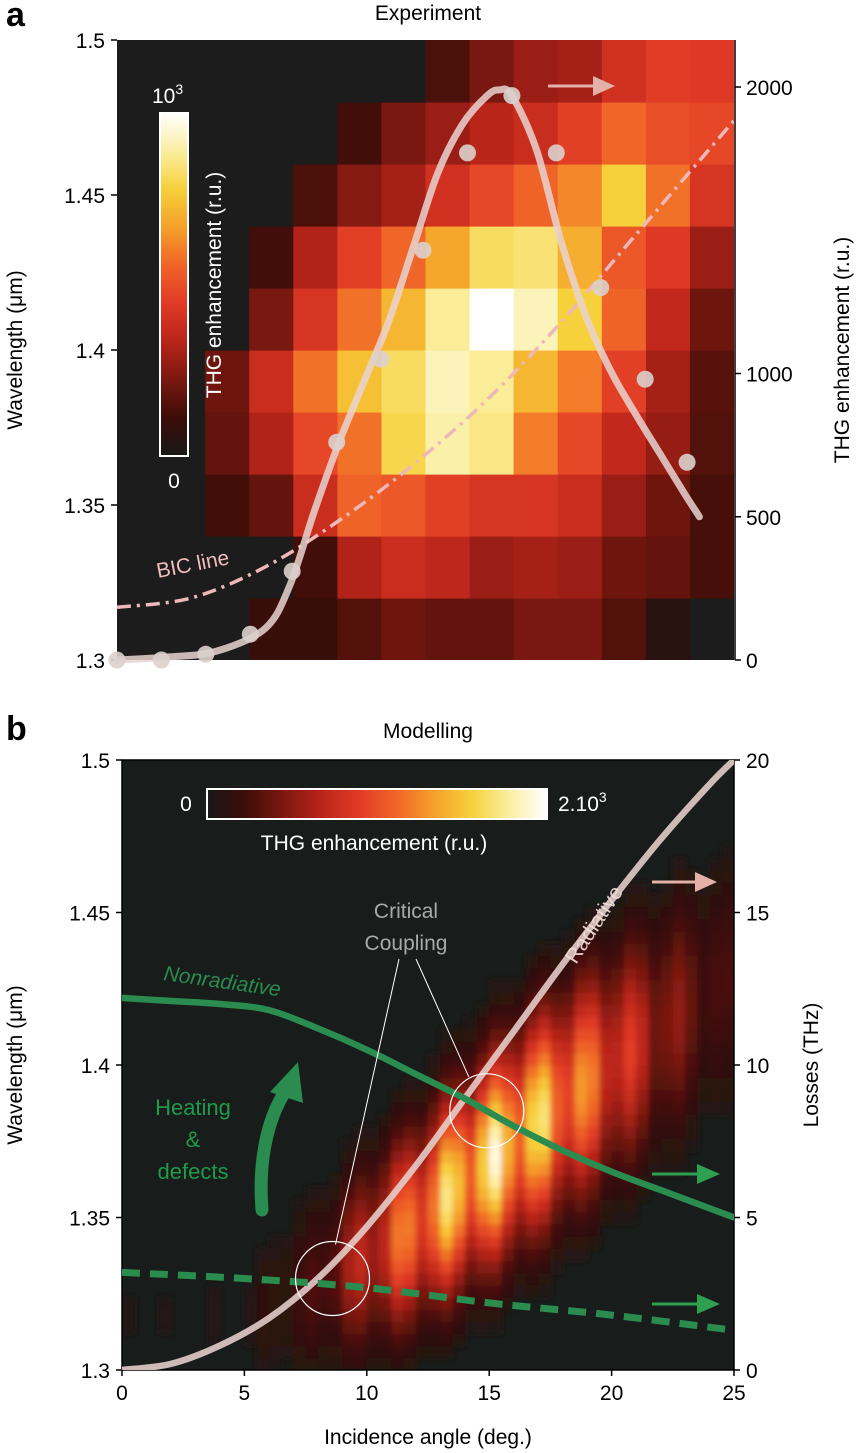 The image size is (859, 1453). Describe the element at coordinates (16, 729) in the screenshot. I see `panel-b-letter: b` at that location.